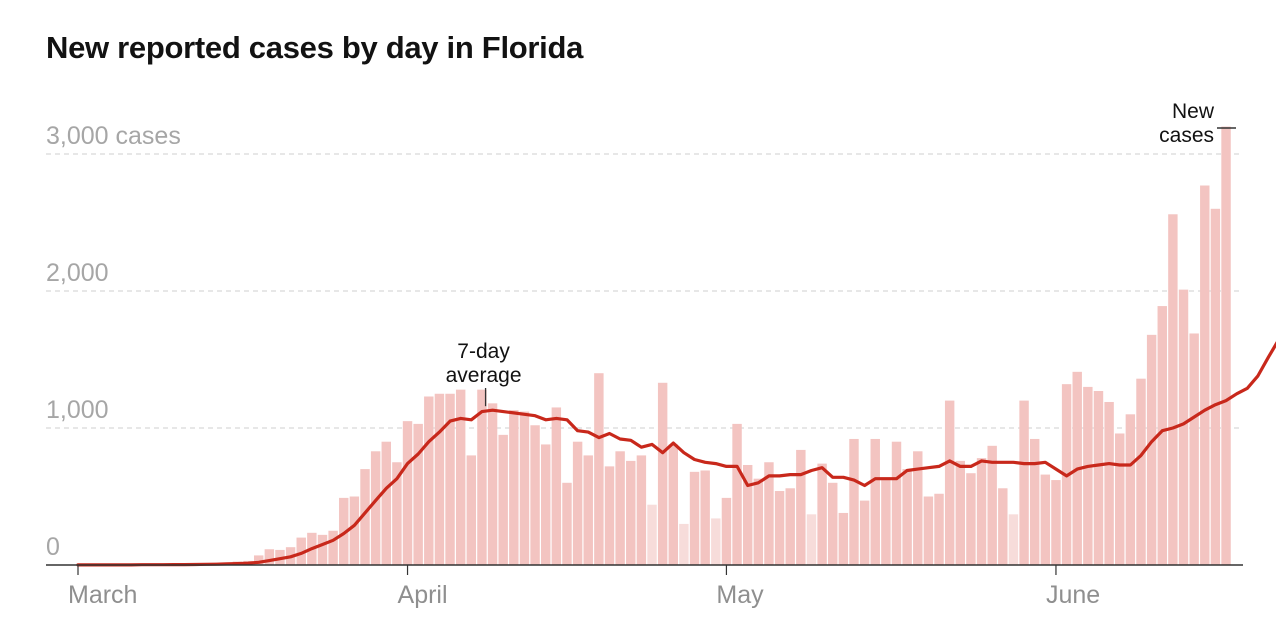 This screenshot has height=624, width=1276. What do you see at coordinates (113, 136) in the screenshot?
I see `y-tick-label: 3,000 cases` at bounding box center [113, 136].